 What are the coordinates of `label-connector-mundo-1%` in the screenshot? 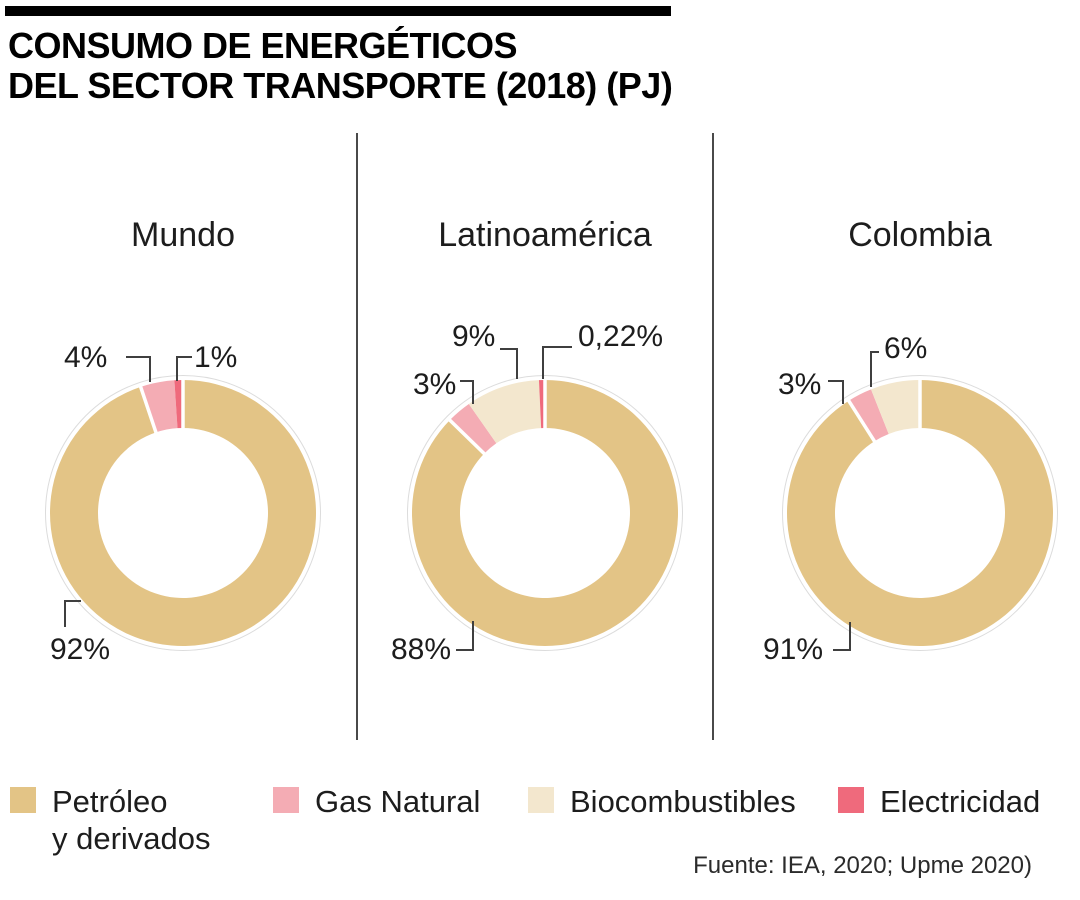 It's located at (184, 368).